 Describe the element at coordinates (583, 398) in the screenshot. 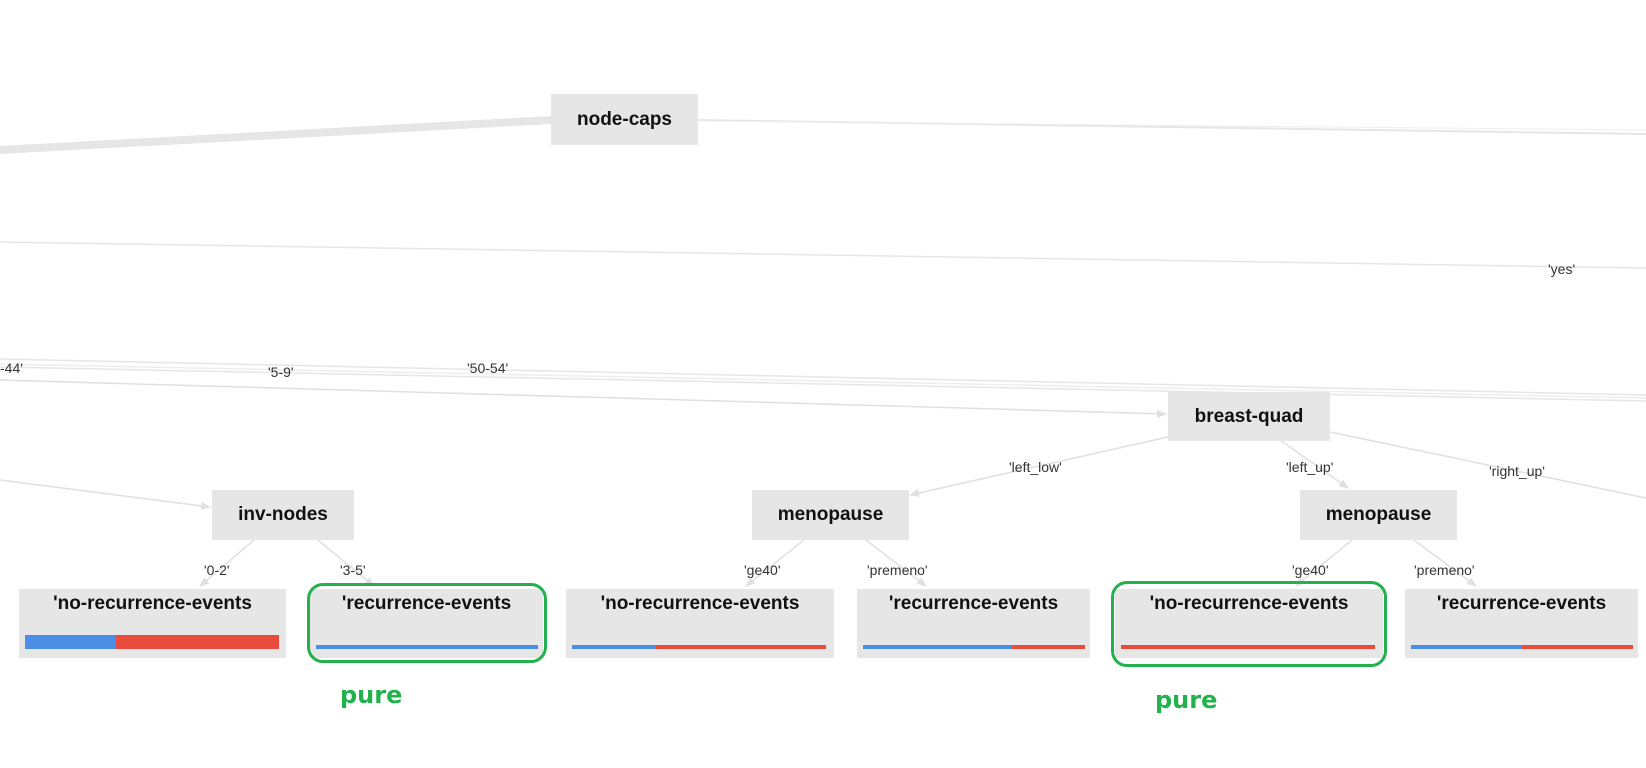

I see `edge-into-breast-quad` at that location.